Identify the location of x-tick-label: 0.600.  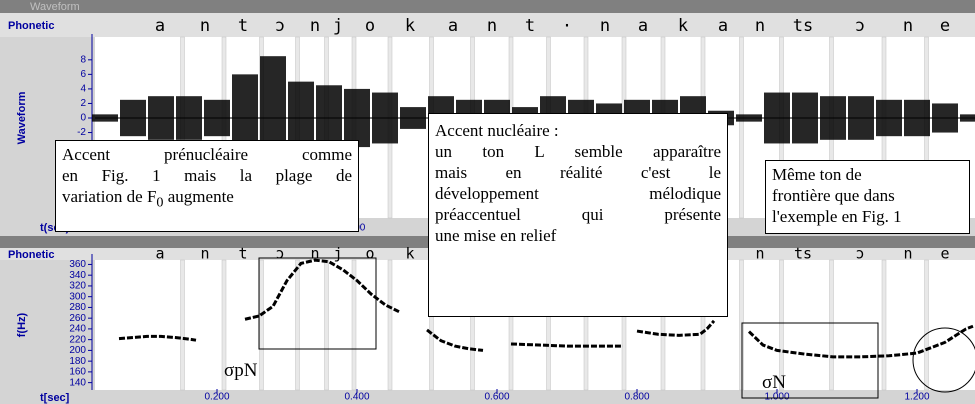
(496, 397).